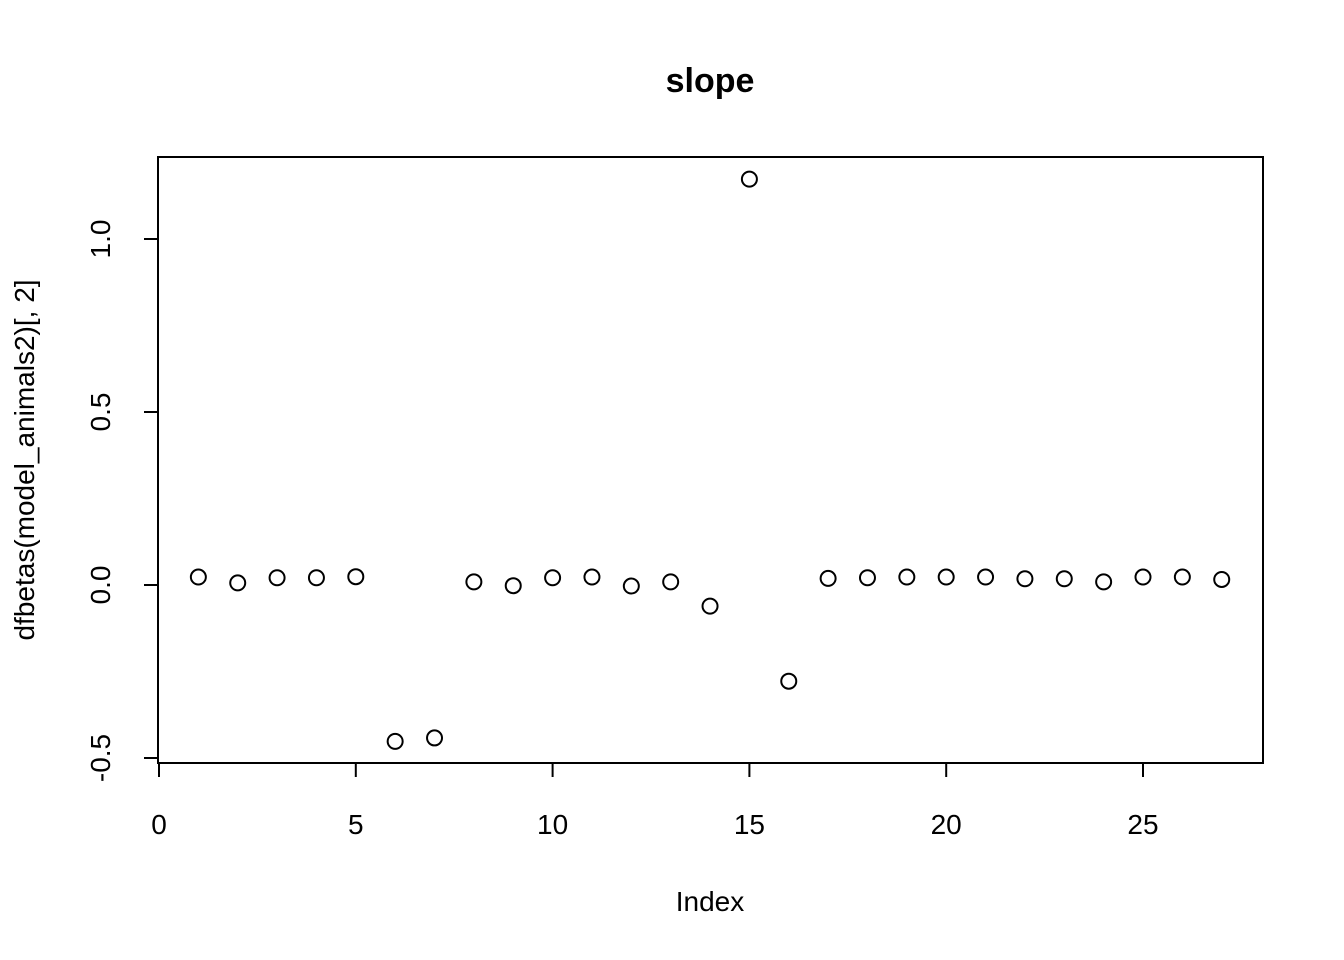  What do you see at coordinates (100, 412) in the screenshot?
I see `y-tick-label: 0.5` at bounding box center [100, 412].